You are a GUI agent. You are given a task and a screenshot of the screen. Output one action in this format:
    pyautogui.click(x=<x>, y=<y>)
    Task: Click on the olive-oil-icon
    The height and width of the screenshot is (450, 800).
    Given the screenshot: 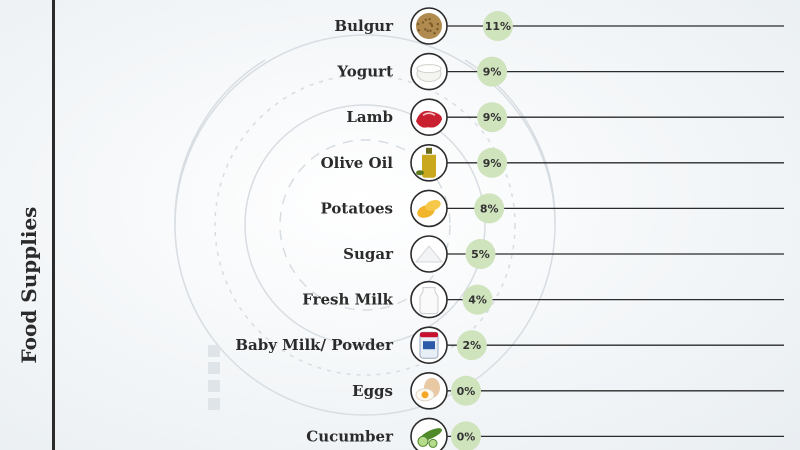 What is the action you would take?
    pyautogui.click(x=426, y=162)
    